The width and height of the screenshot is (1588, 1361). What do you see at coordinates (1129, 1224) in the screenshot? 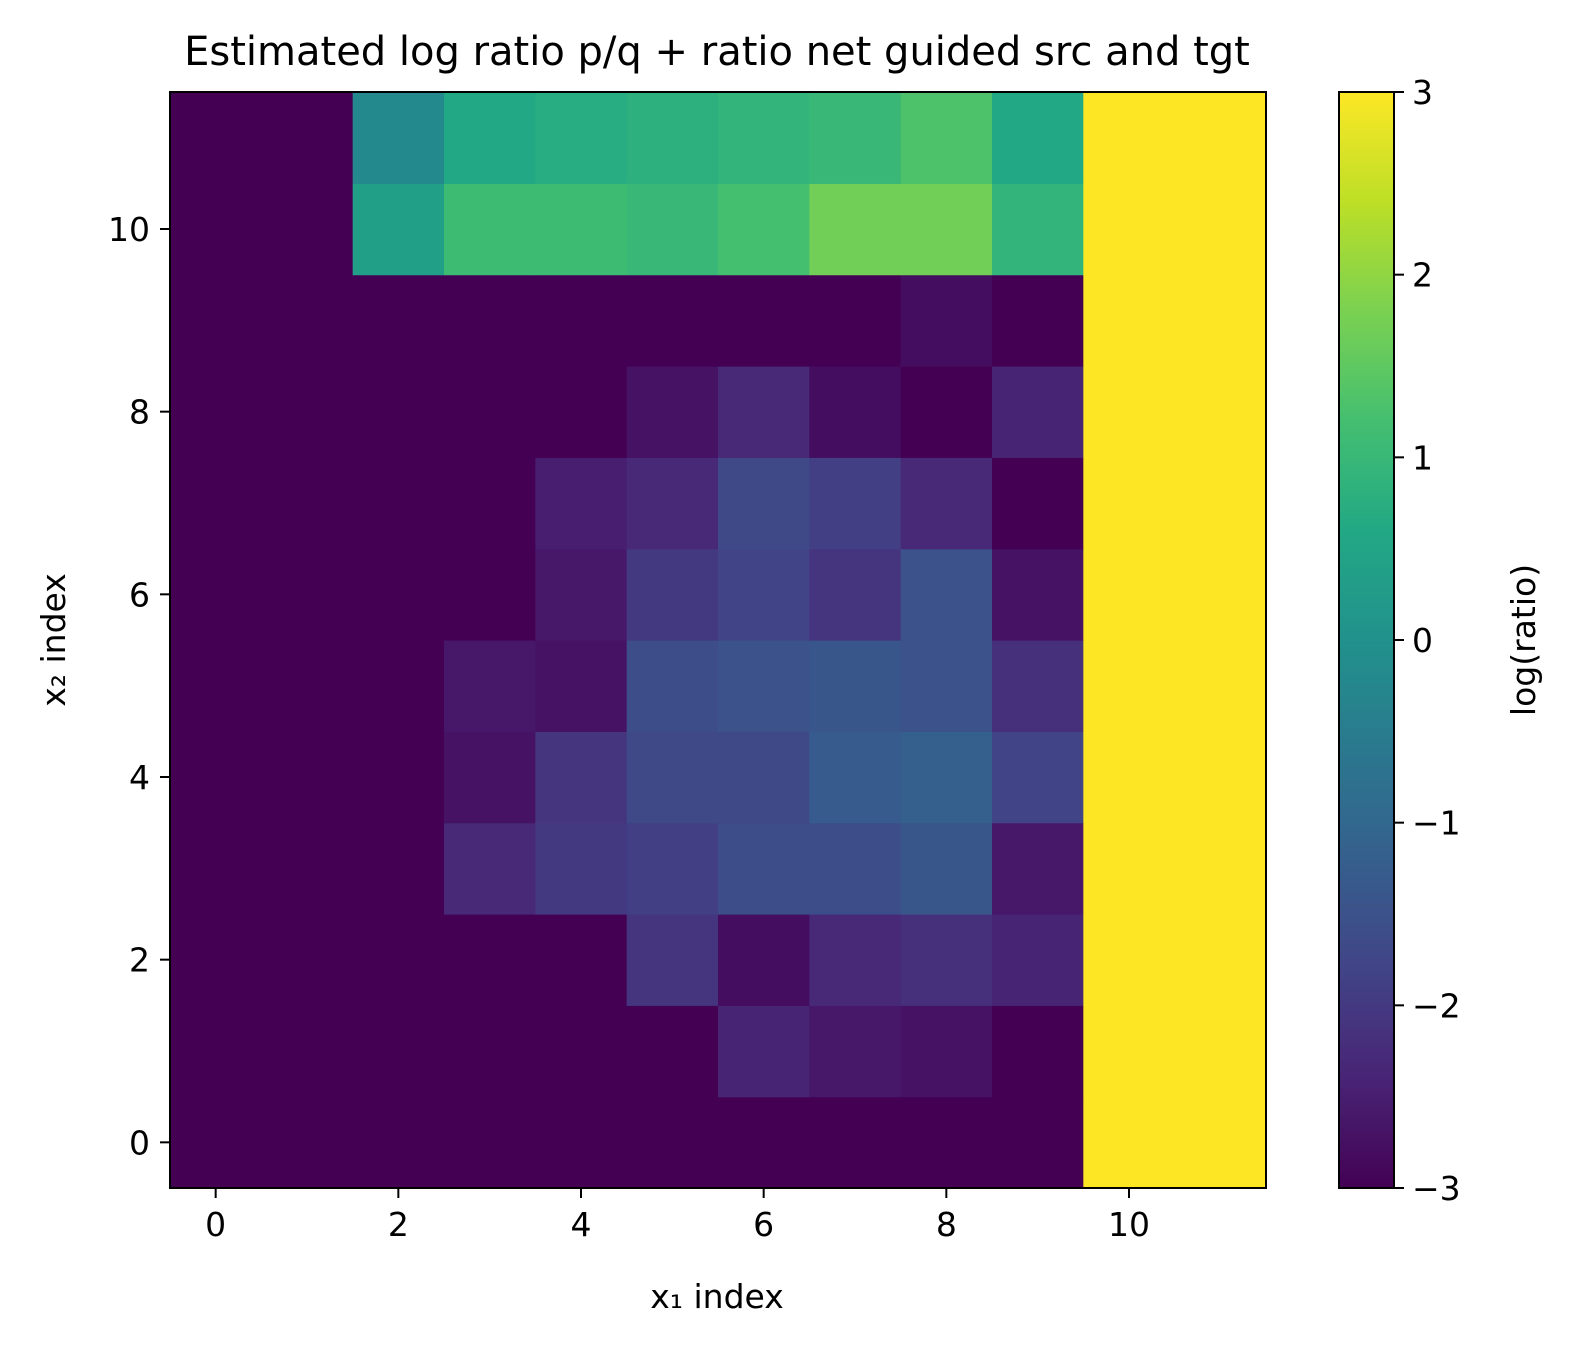
I see `x-tick-label: 10` at bounding box center [1129, 1224].